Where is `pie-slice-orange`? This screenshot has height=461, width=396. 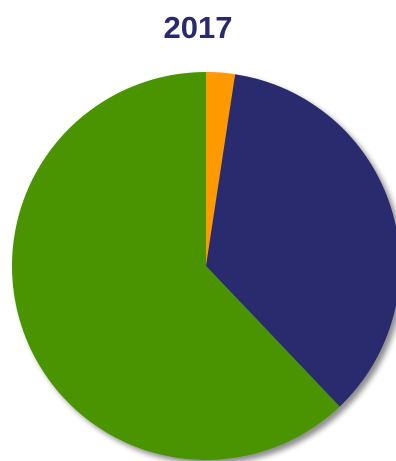
pie-slice-orange is located at coordinates (221, 169).